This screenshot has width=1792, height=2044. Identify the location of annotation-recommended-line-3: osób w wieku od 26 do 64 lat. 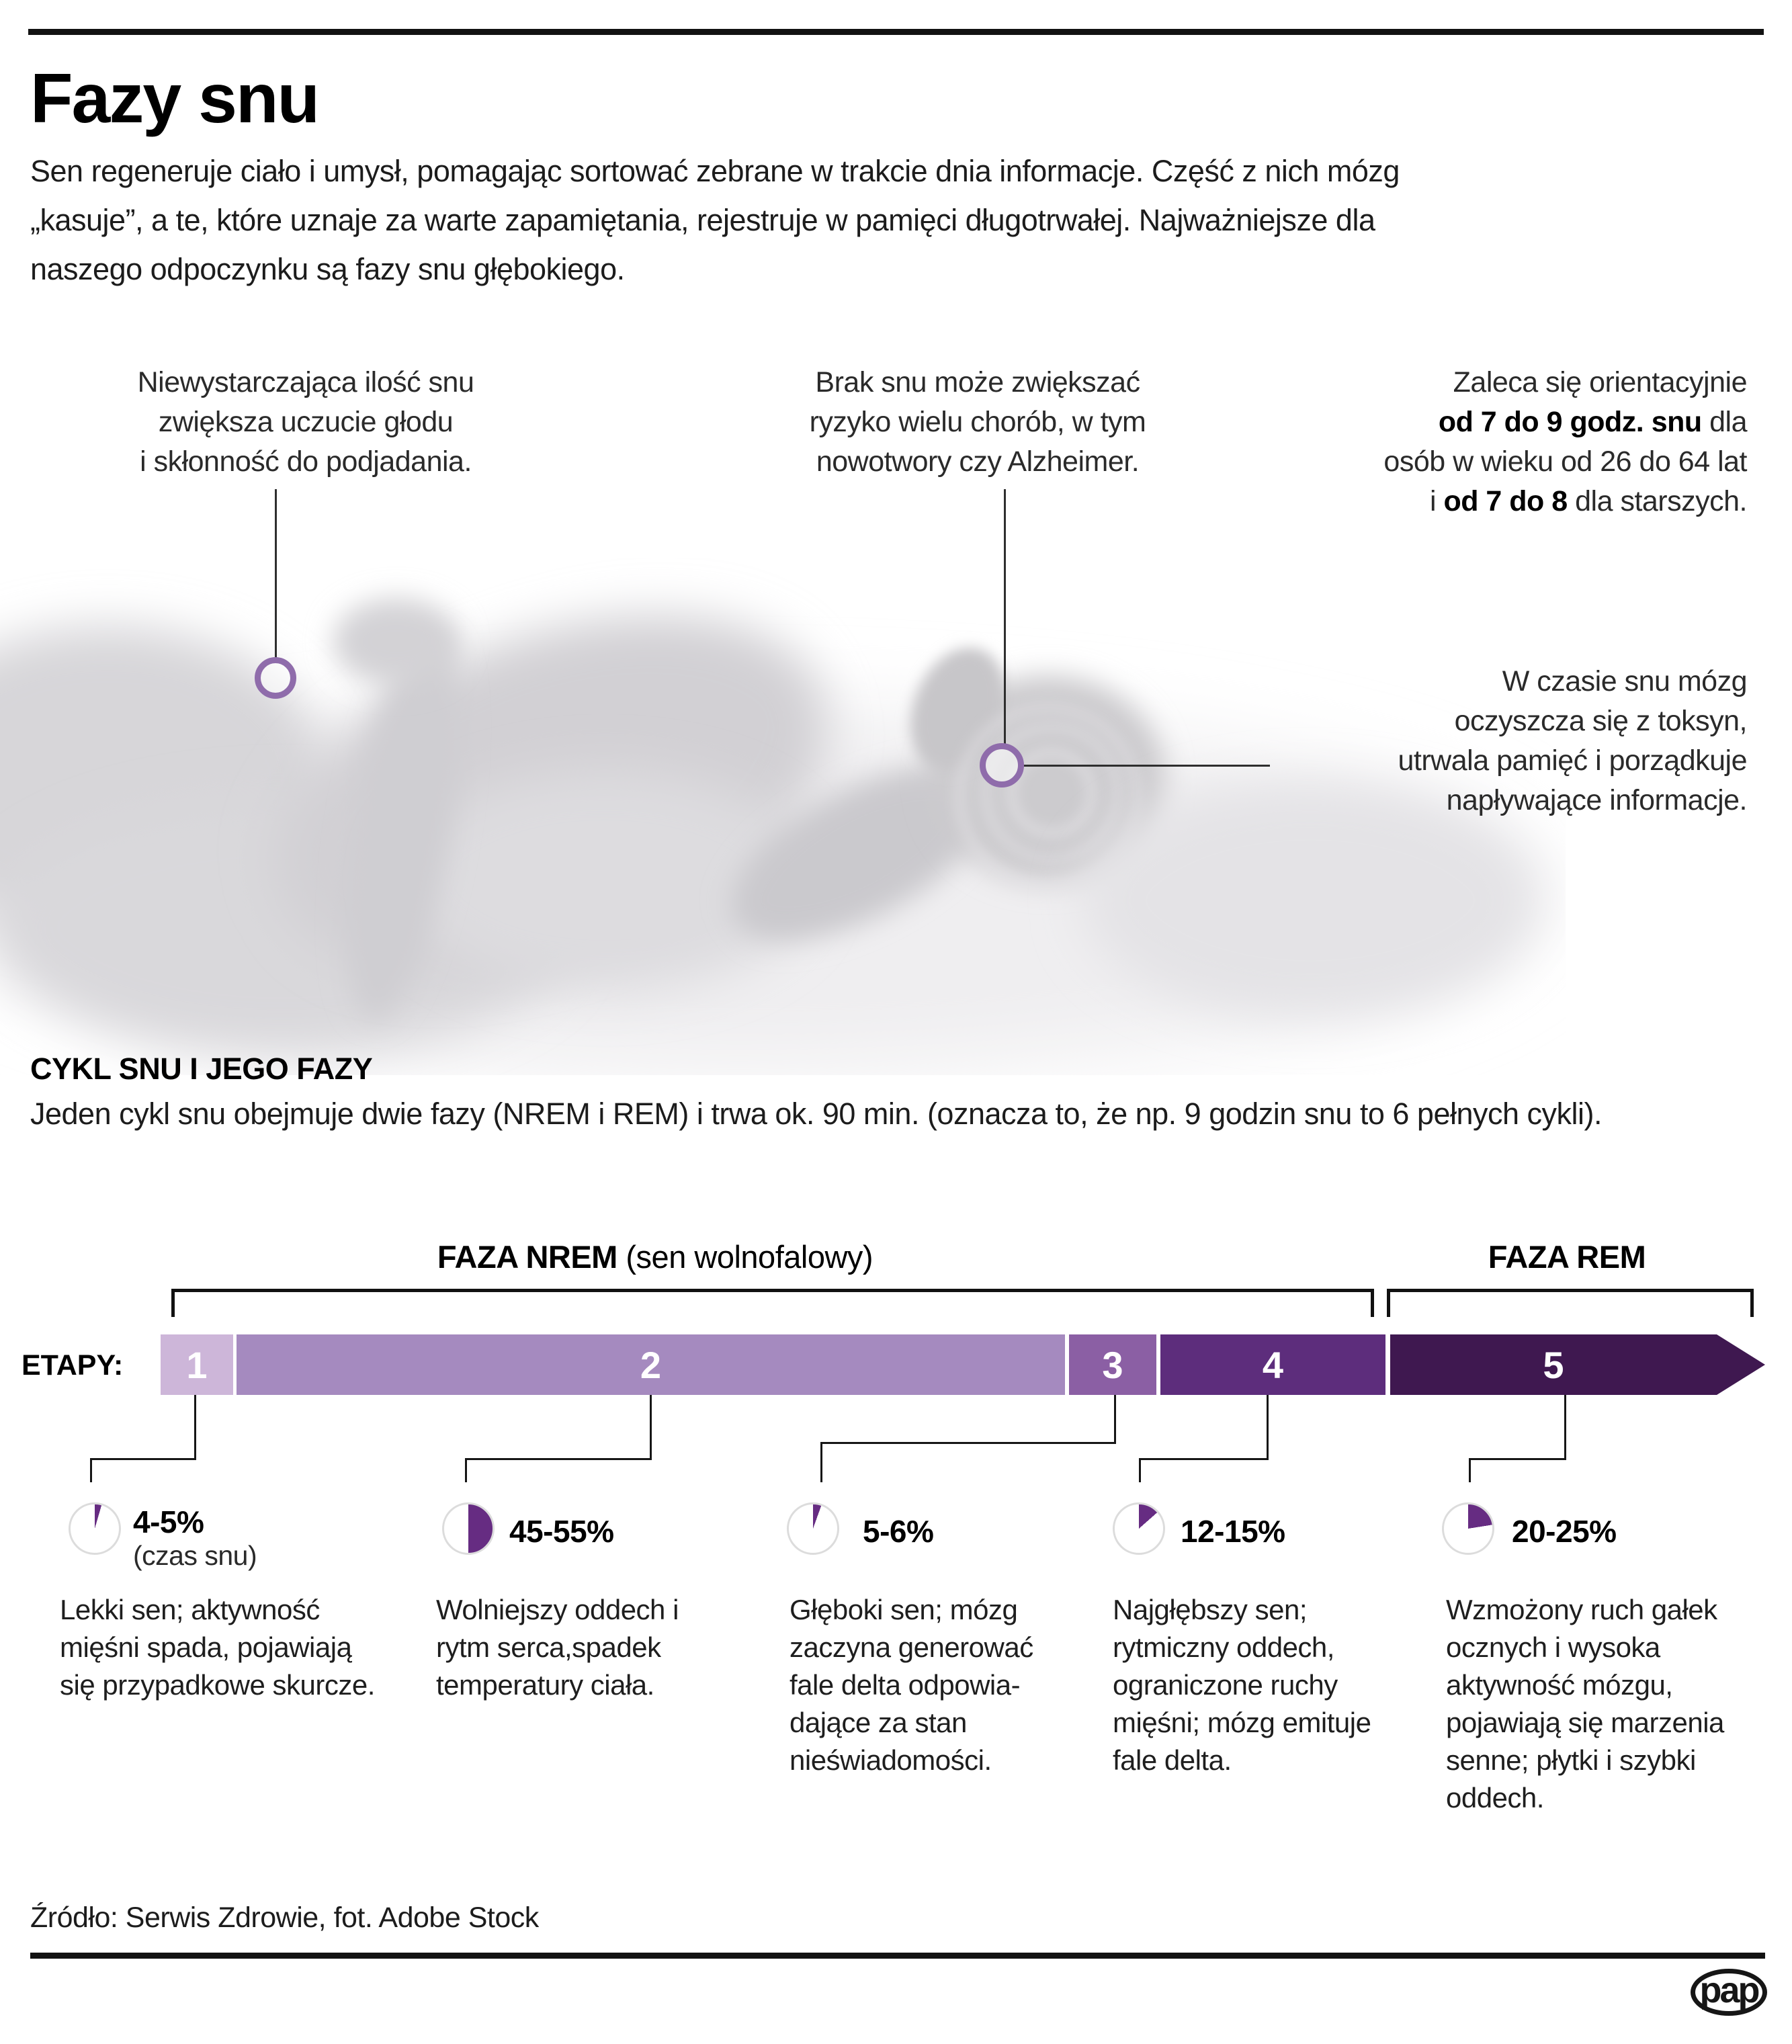
(1565, 461).